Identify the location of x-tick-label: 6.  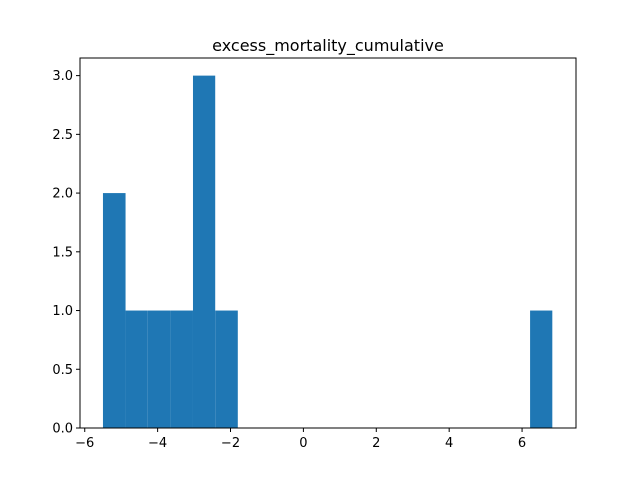
(522, 443).